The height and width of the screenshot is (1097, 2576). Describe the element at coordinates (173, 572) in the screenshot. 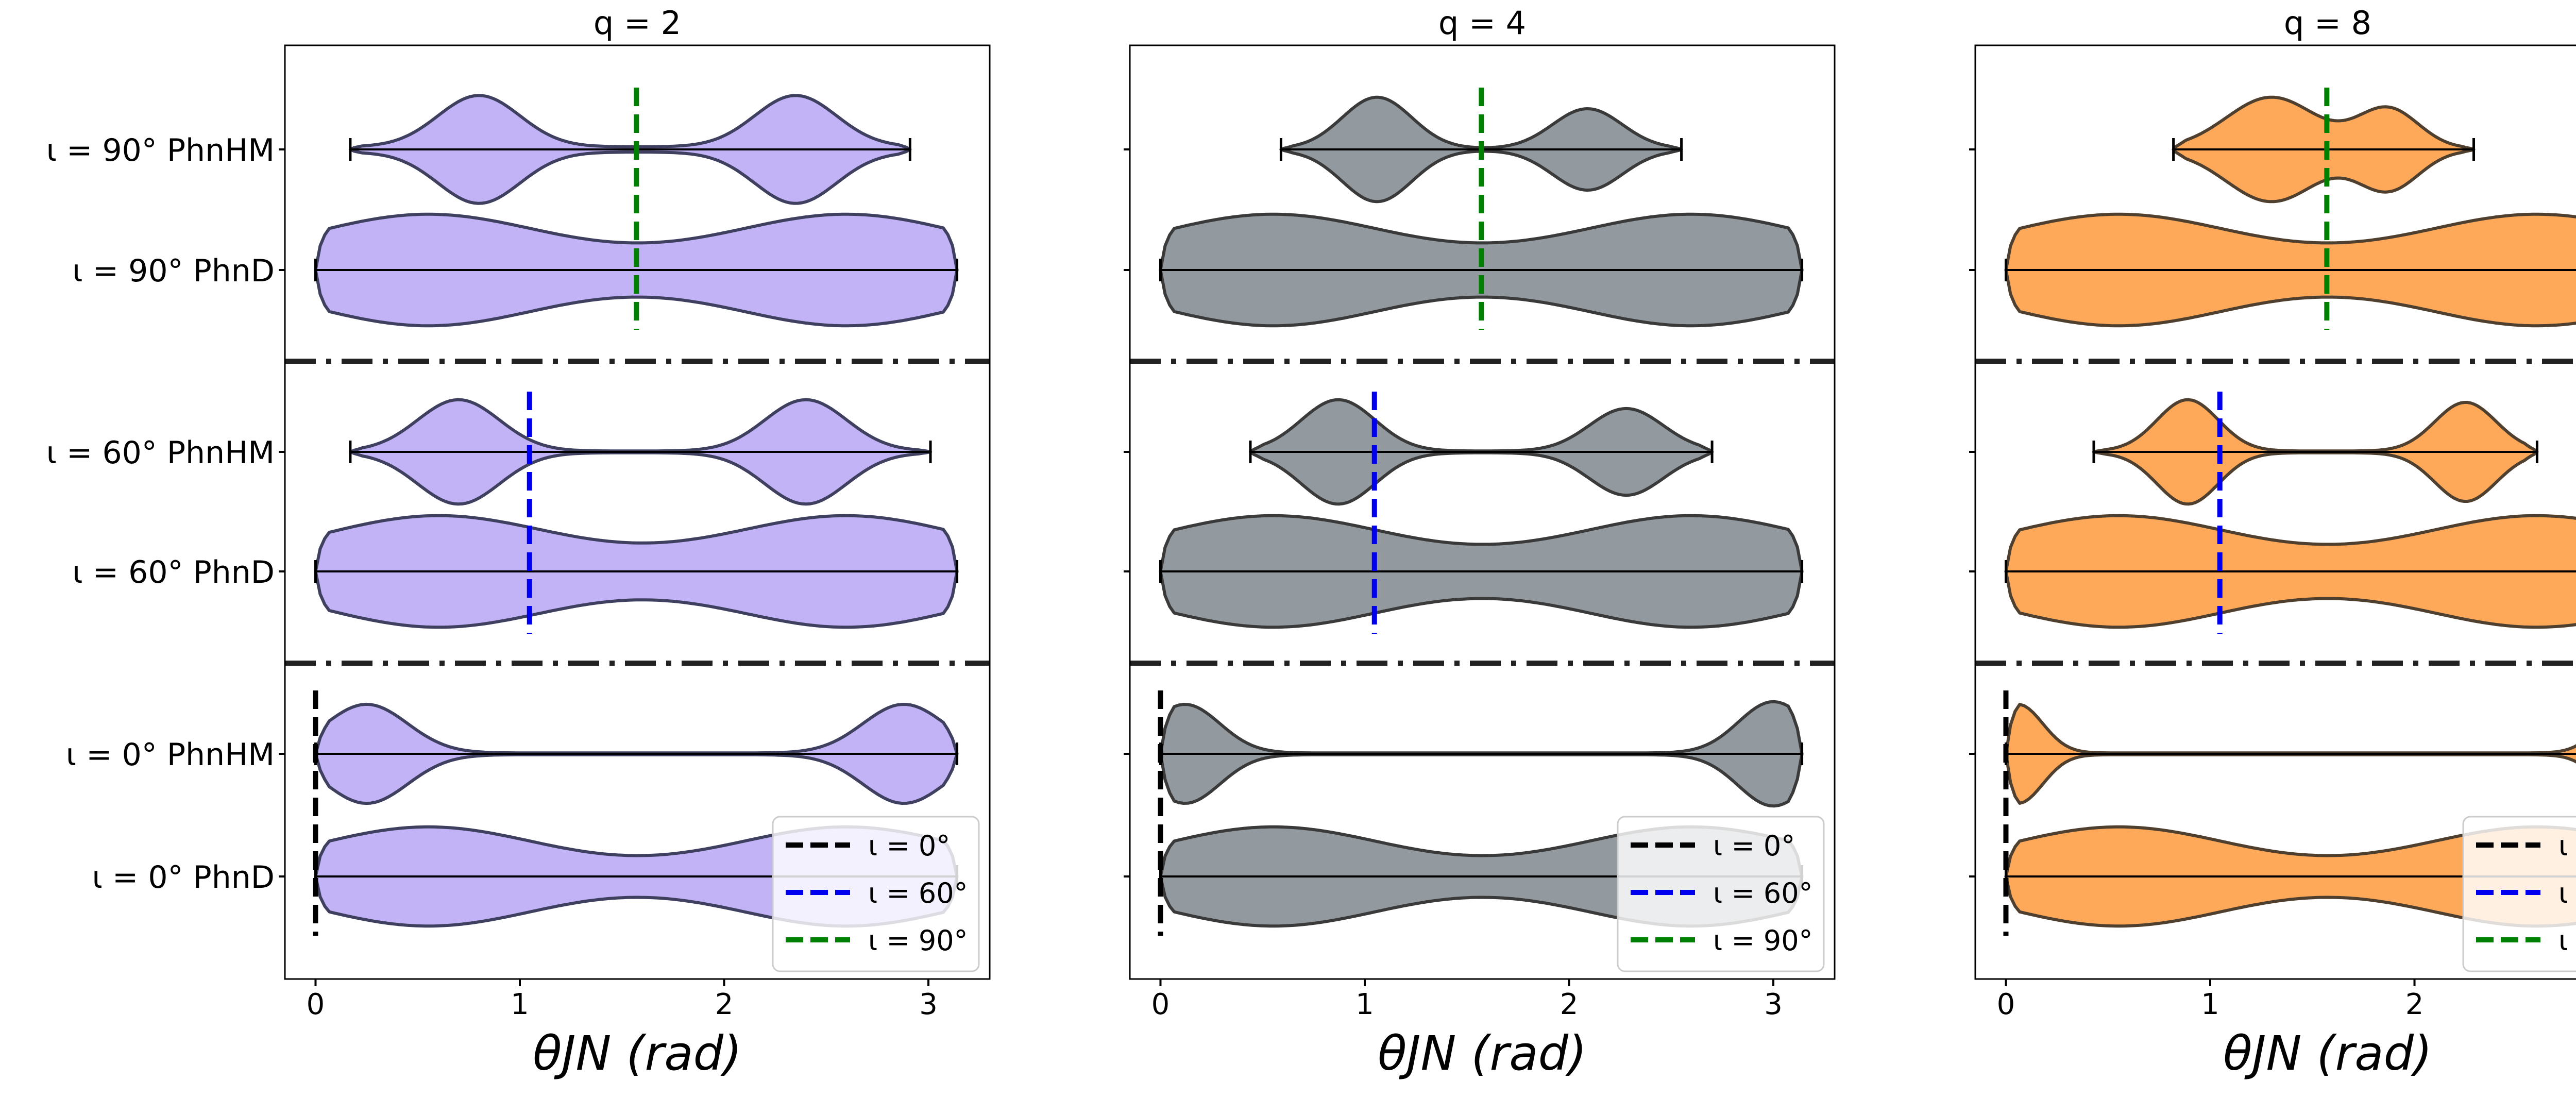

I see `row-label: ι = 60° PhnD` at that location.